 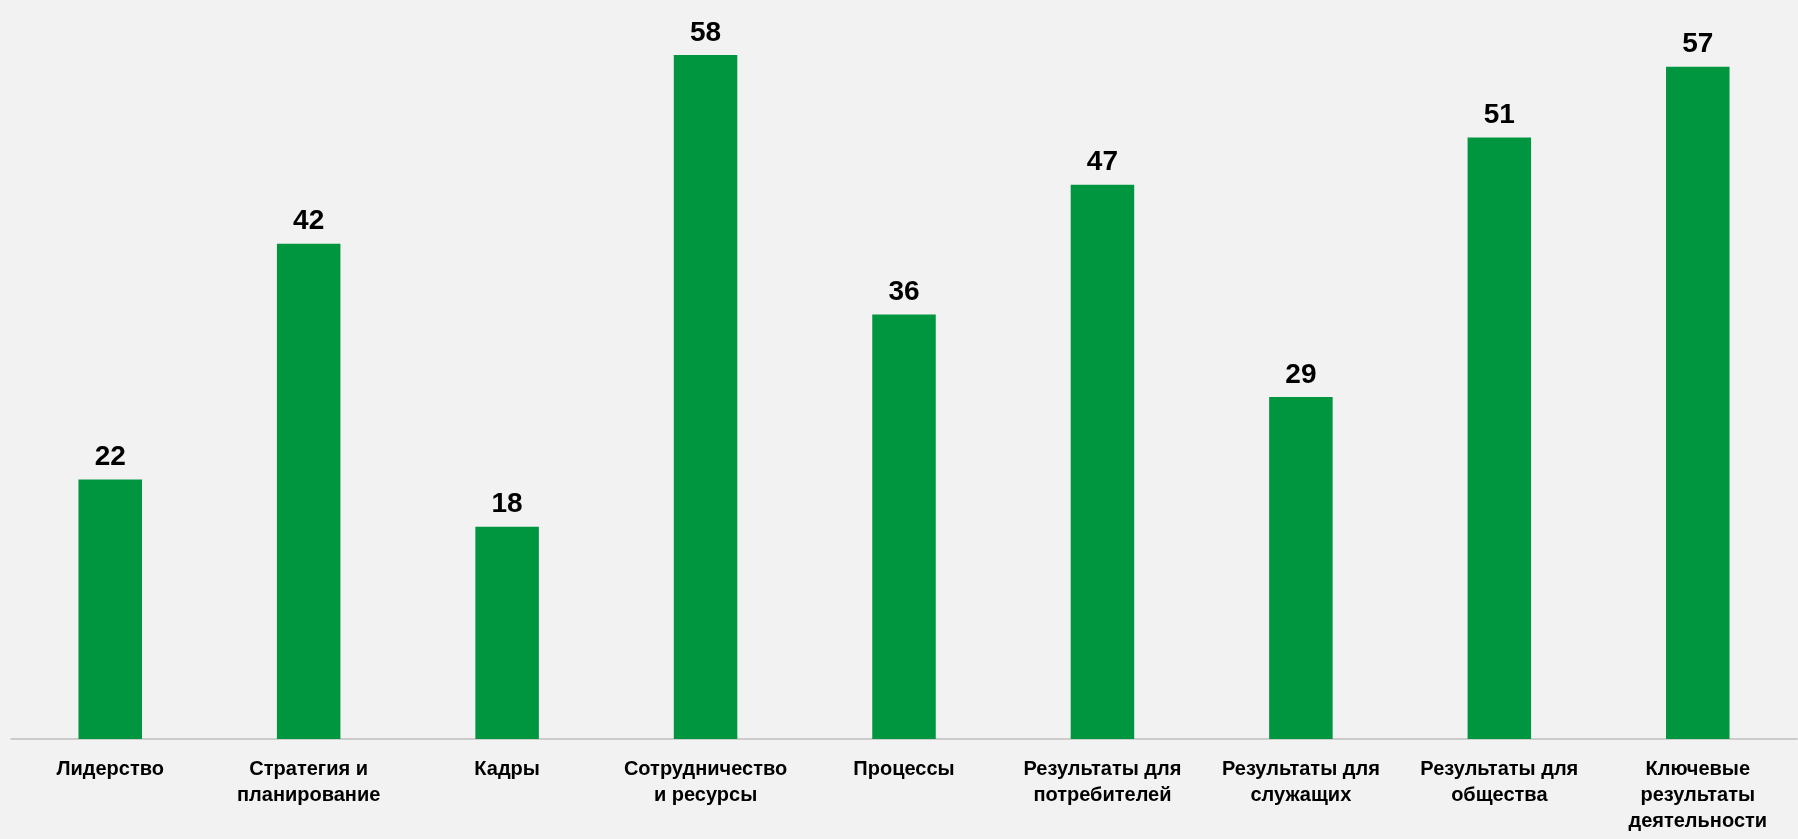 What do you see at coordinates (1102, 161) in the screenshot?
I see `data-label: 47` at bounding box center [1102, 161].